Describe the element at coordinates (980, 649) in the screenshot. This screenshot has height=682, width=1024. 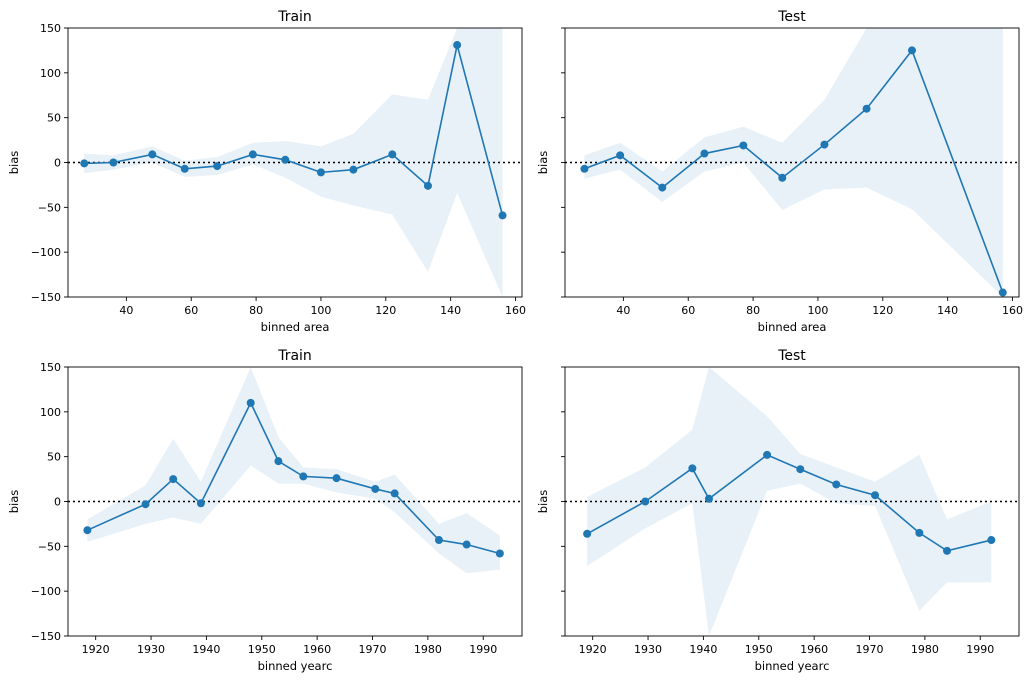
I see `x-tick-label: 1990` at that location.